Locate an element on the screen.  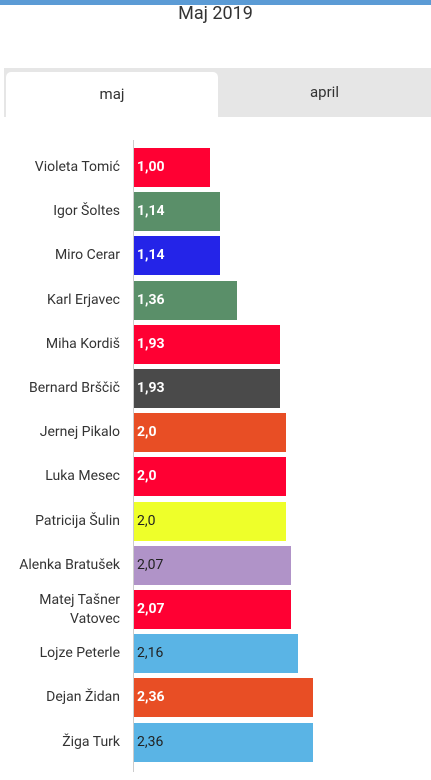
top-bar is located at coordinates (215, 2).